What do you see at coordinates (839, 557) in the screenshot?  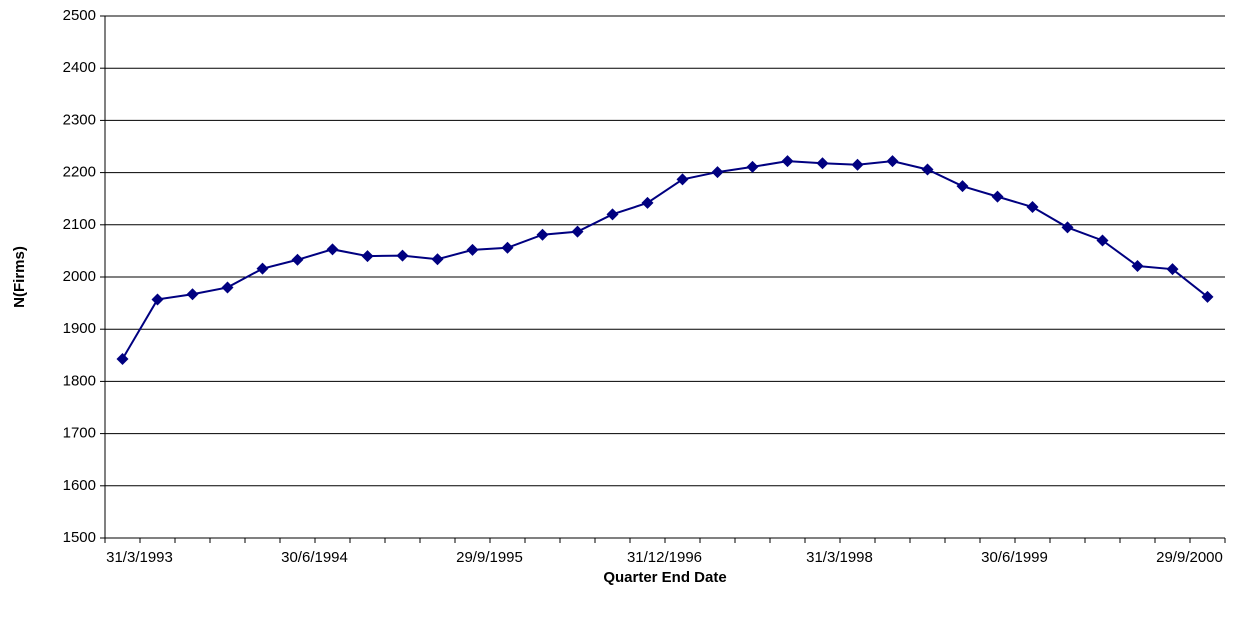 I see `x-tick-label: 31/3/1998` at bounding box center [839, 557].